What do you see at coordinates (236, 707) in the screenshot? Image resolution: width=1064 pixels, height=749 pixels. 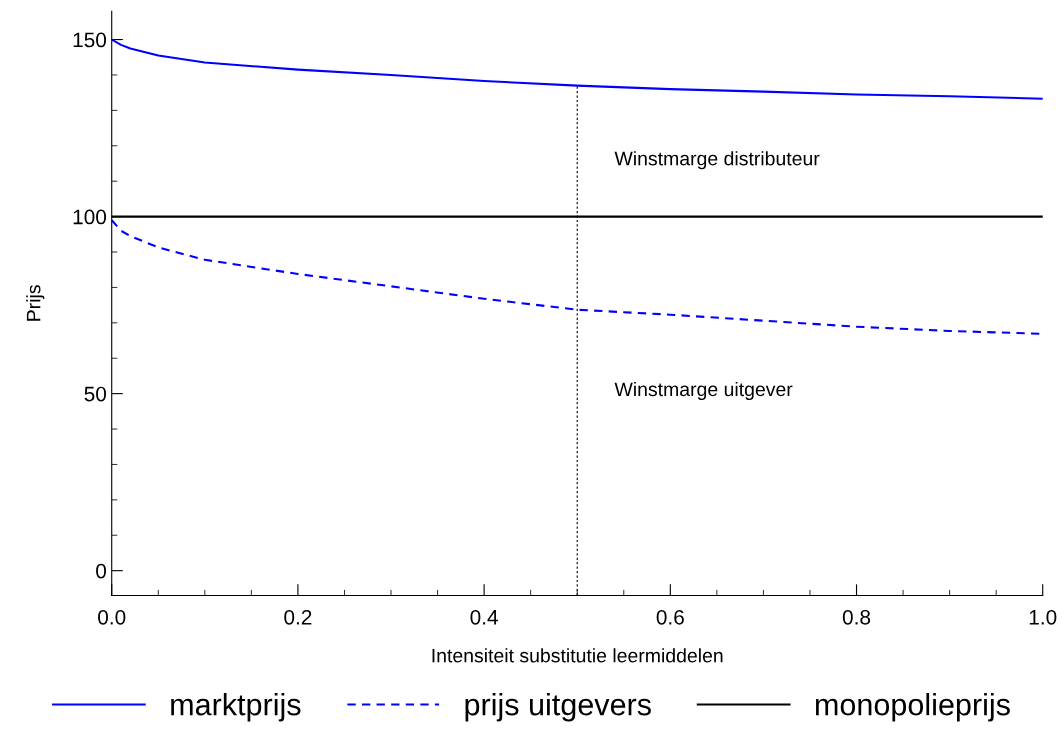 I see `legend-label: marktprijs` at bounding box center [236, 707].